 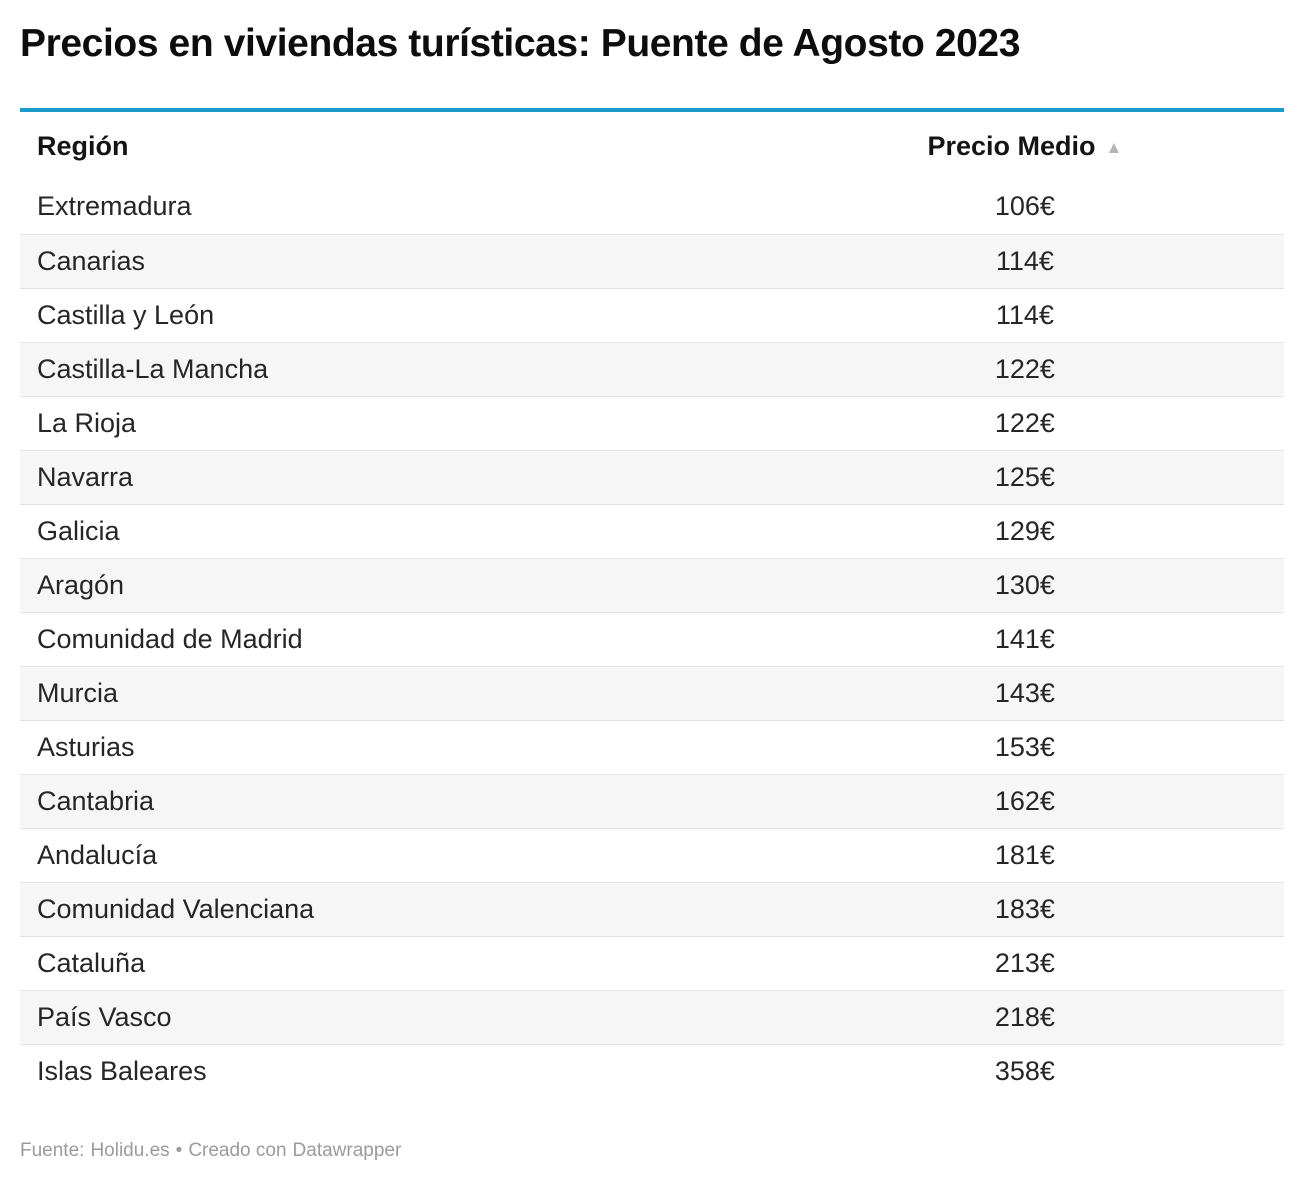 What do you see at coordinates (237, 1150) in the screenshot?
I see `attribution-prefix: Creado con` at bounding box center [237, 1150].